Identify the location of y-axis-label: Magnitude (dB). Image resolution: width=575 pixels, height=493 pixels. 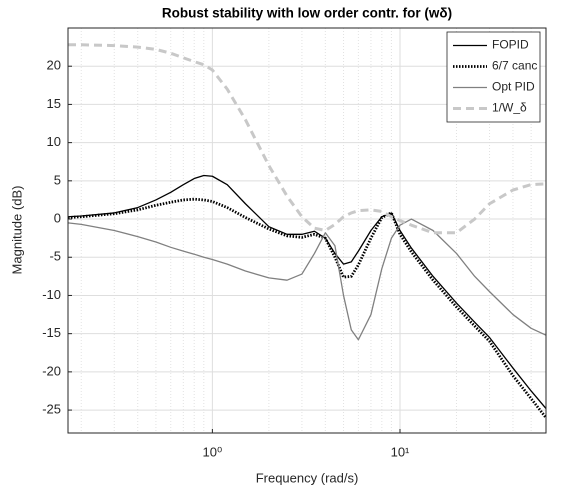
(16, 230).